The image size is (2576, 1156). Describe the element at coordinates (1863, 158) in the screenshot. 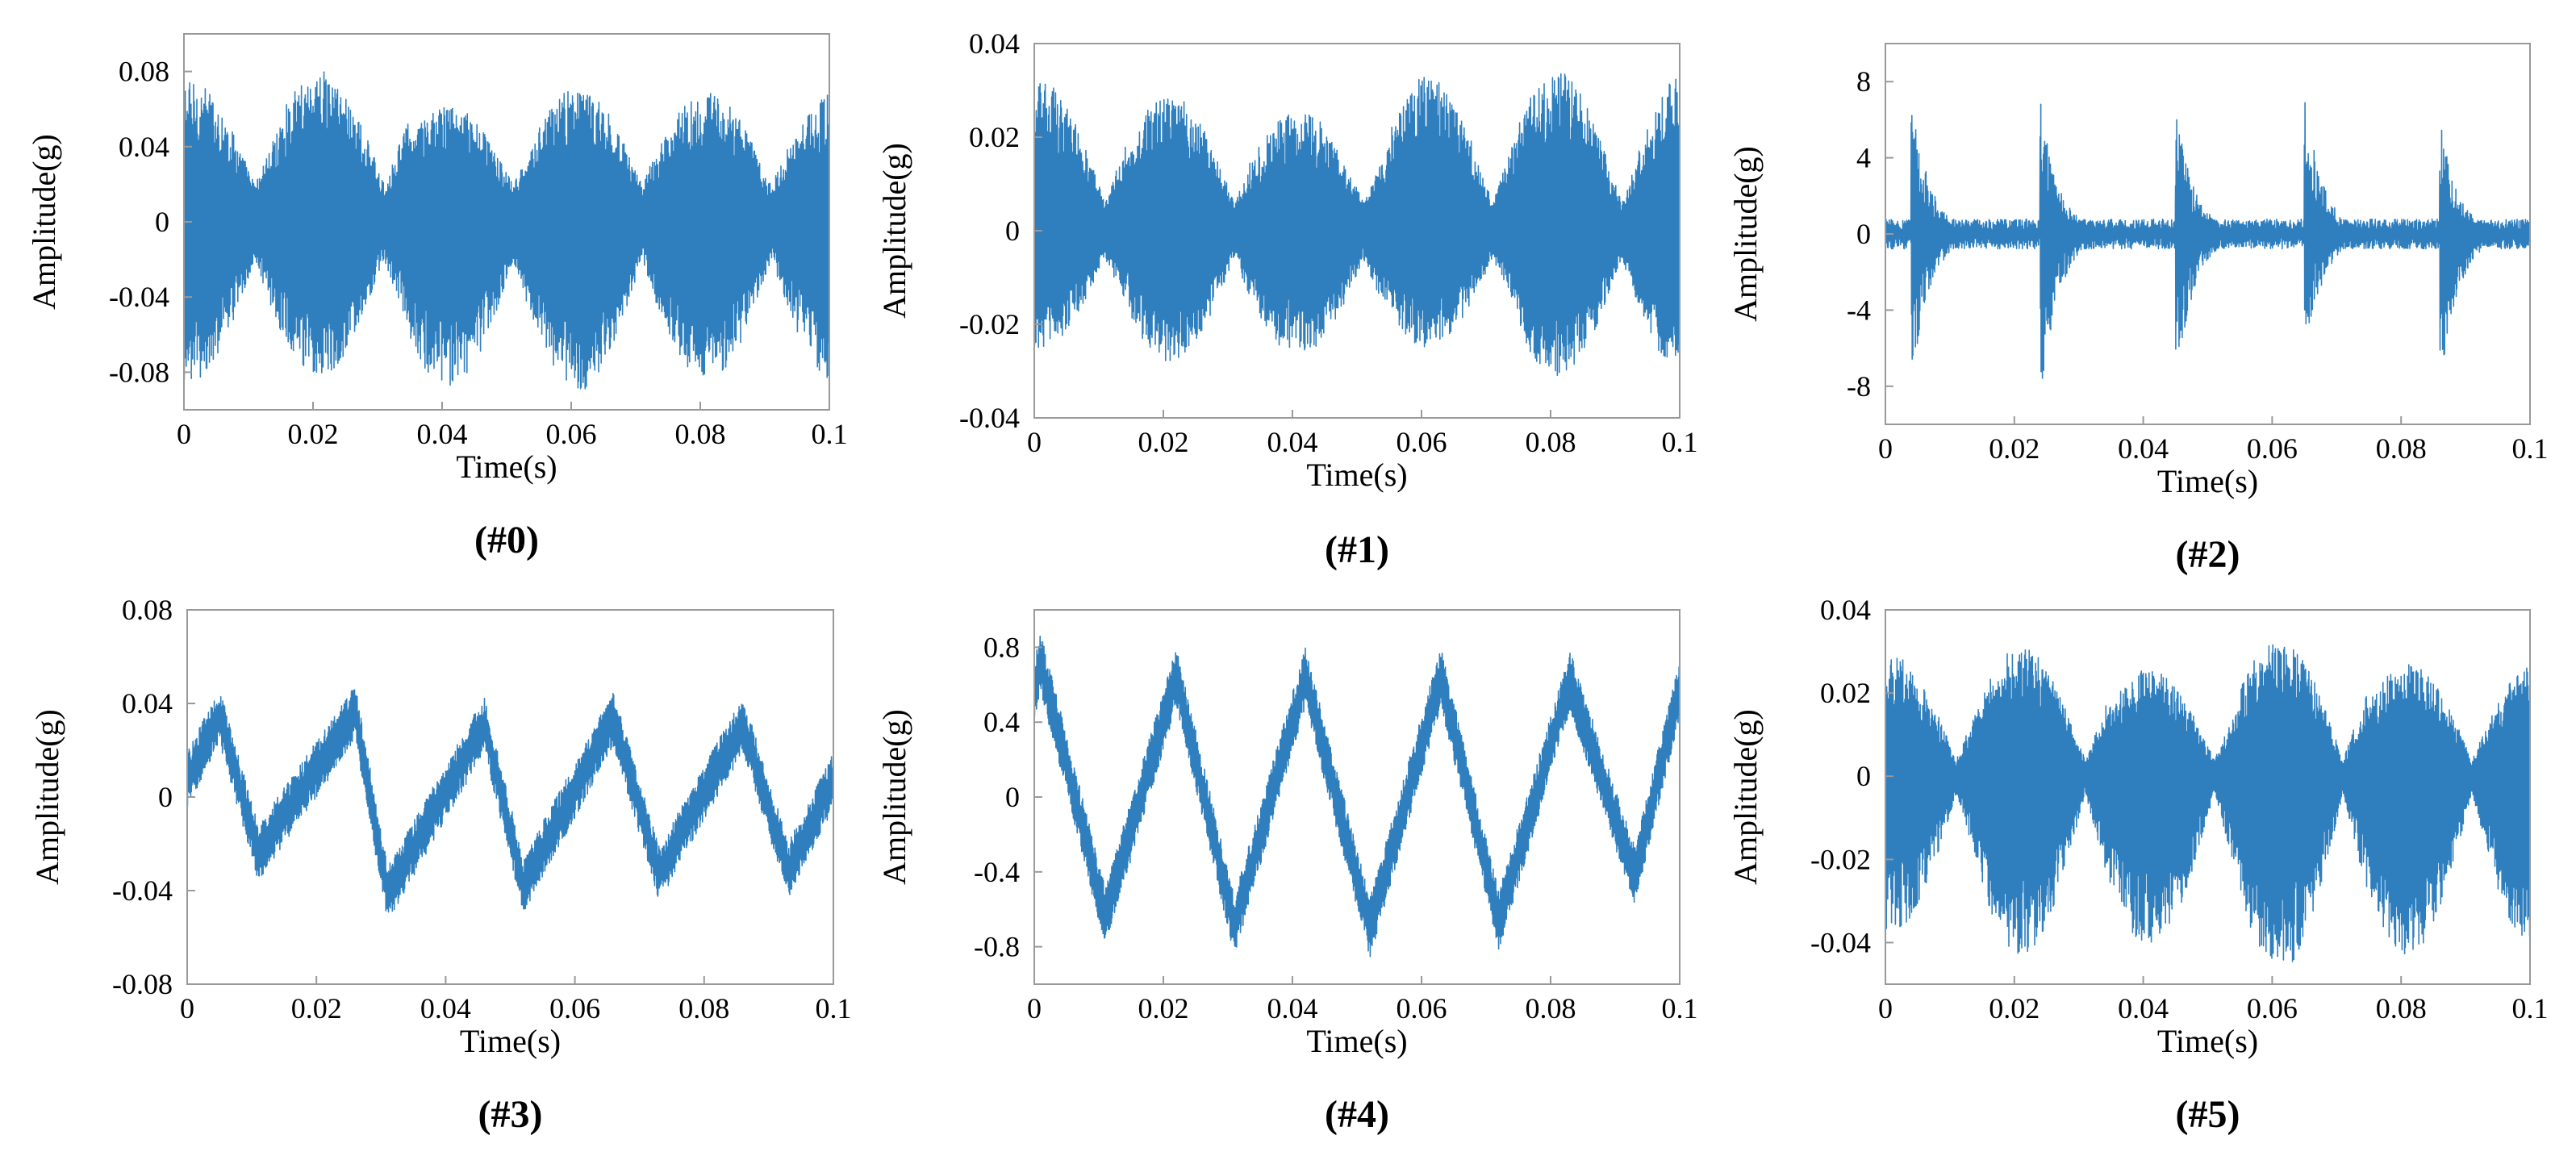

I see `y-tick-label: 4` at that location.